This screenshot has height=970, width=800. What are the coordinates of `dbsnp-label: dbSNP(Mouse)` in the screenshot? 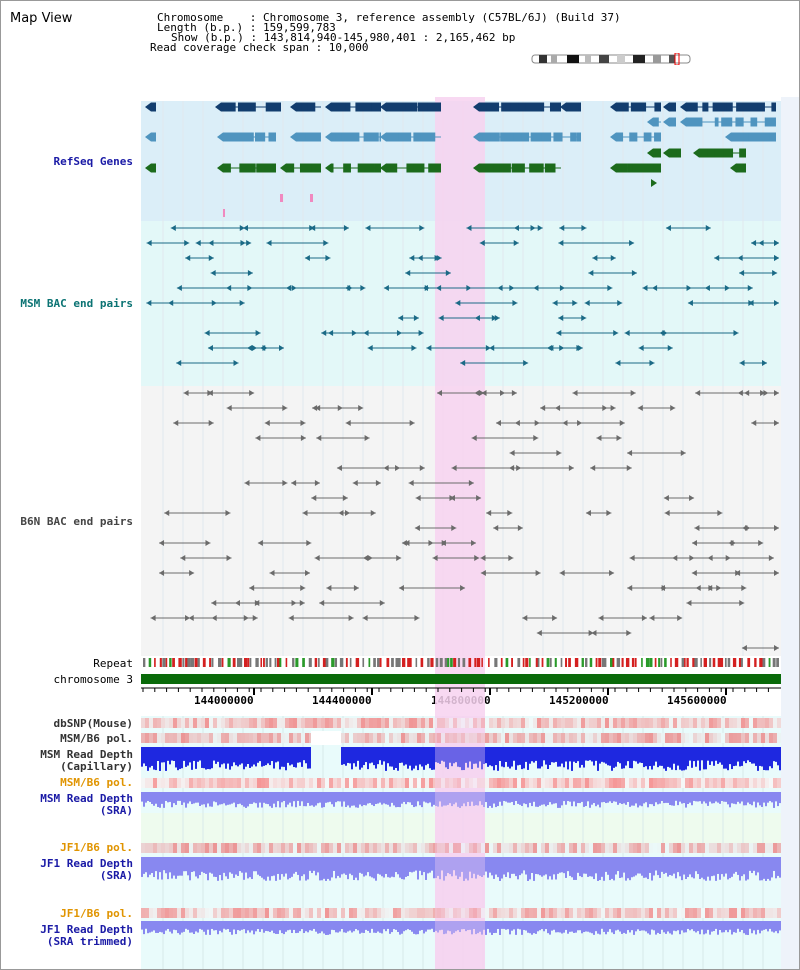 It's located at (93, 723).